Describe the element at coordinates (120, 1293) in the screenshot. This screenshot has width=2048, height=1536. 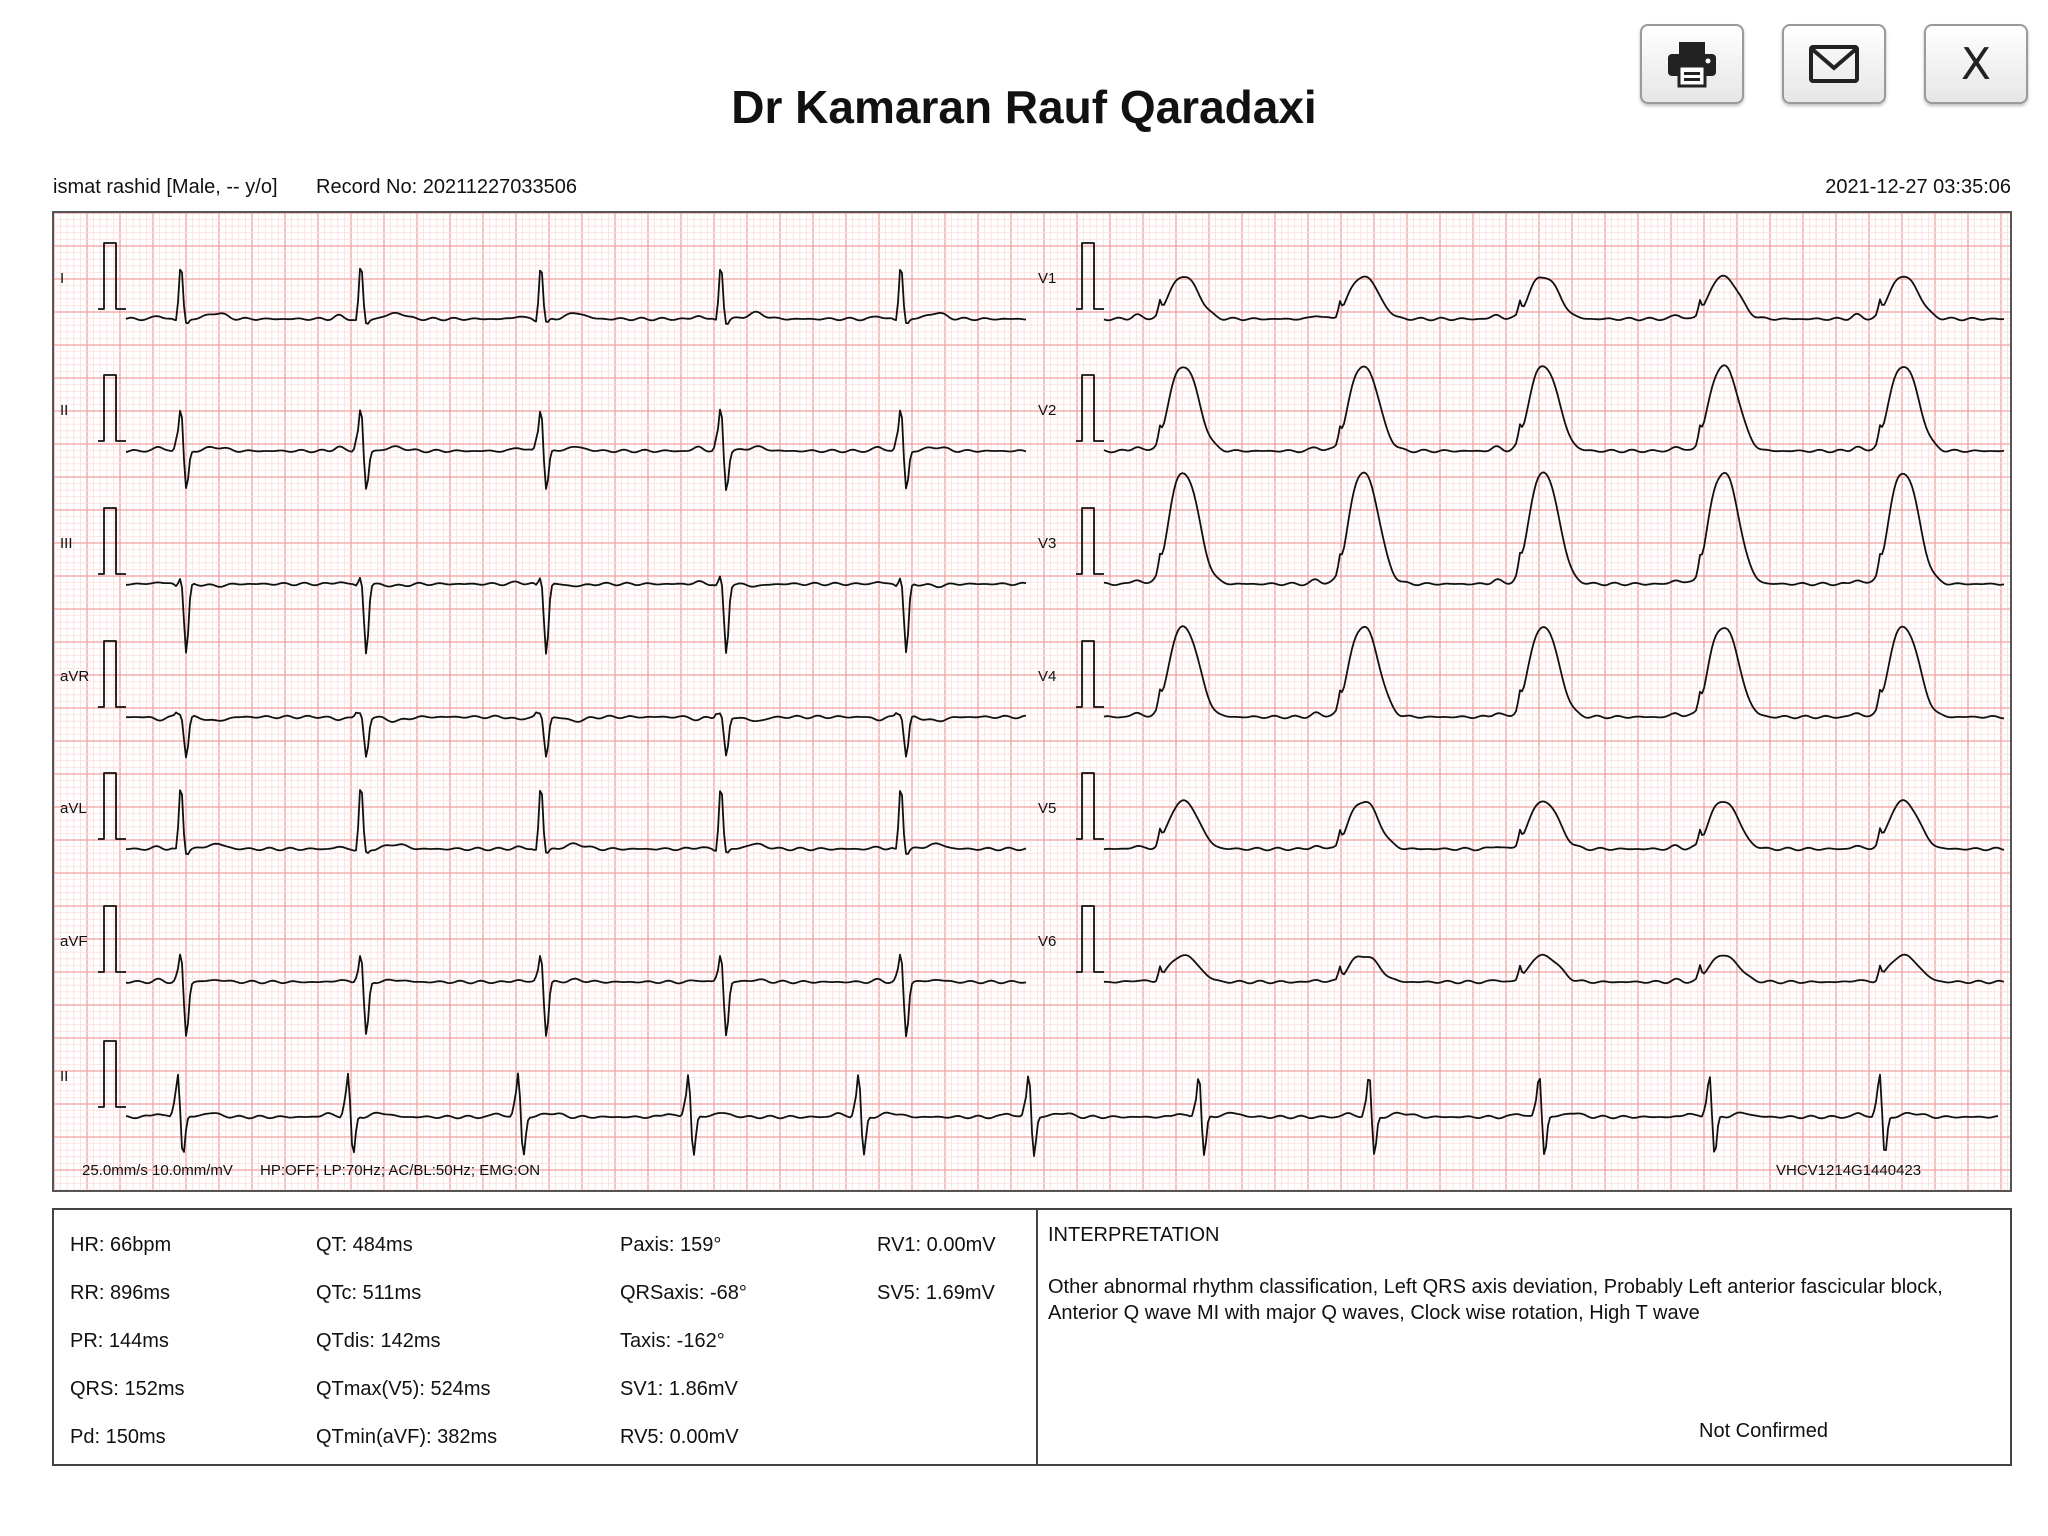
I see `measure-rr: RR: 896ms` at that location.